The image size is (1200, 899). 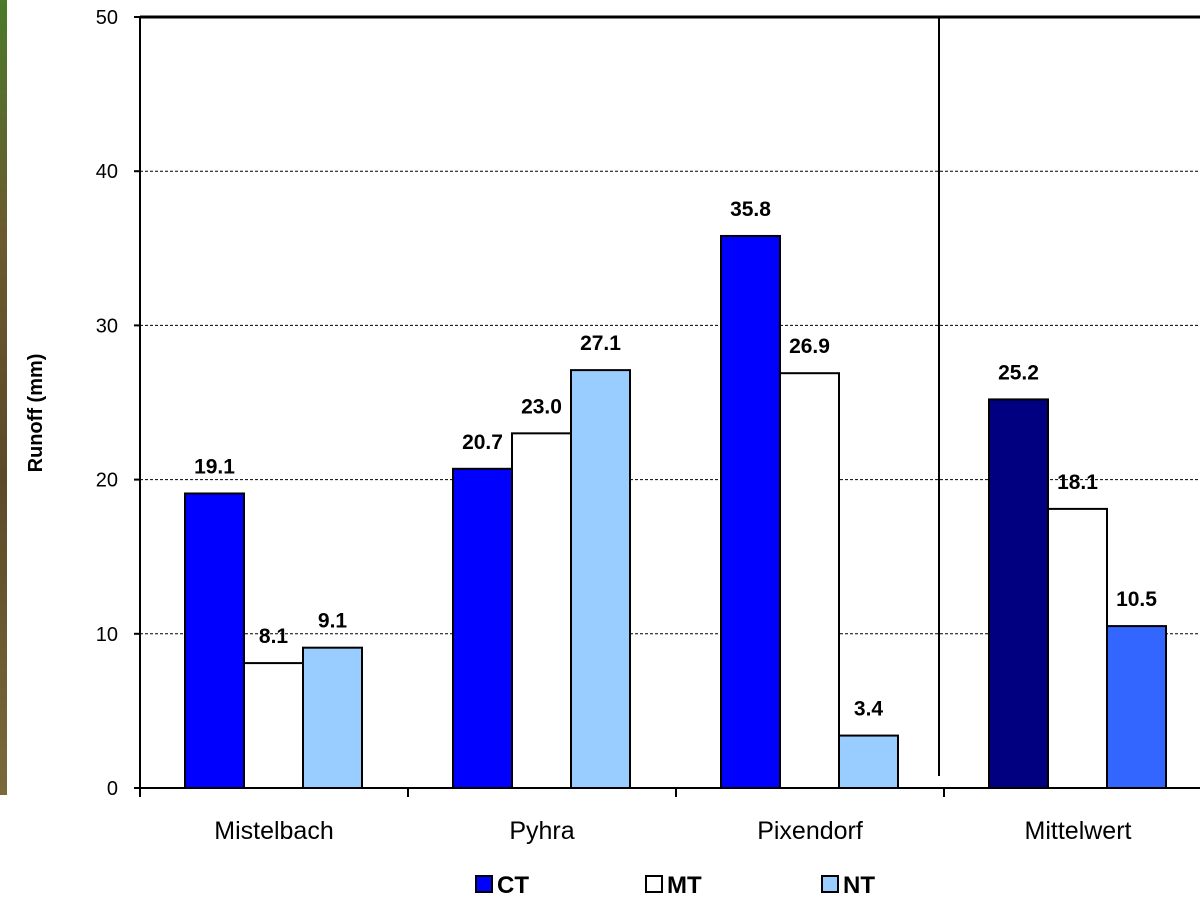 What do you see at coordinates (513, 885) in the screenshot?
I see `legend-label-ct: CT` at bounding box center [513, 885].